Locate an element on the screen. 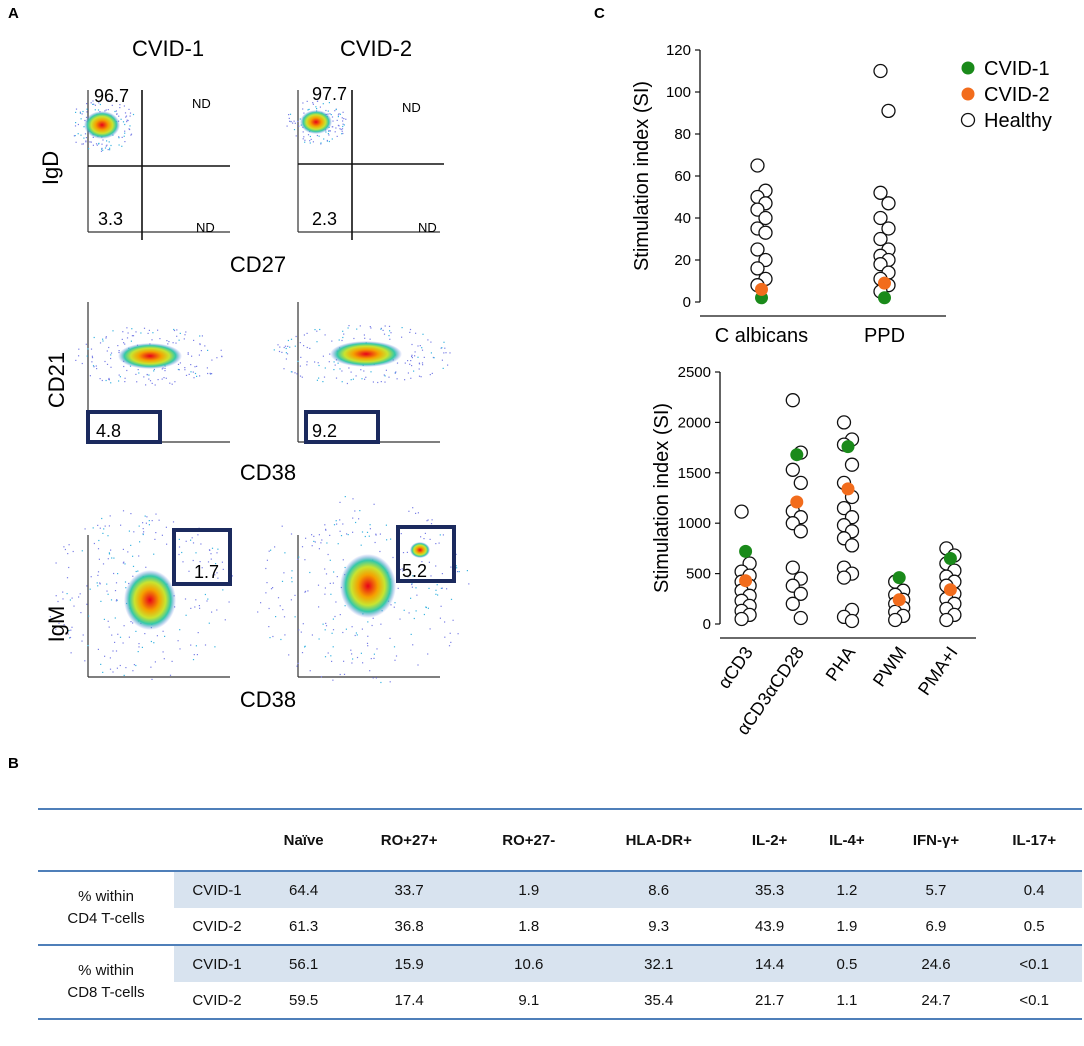 The height and width of the screenshot is (1046, 1084). cell: 32.1 is located at coordinates (658, 963).